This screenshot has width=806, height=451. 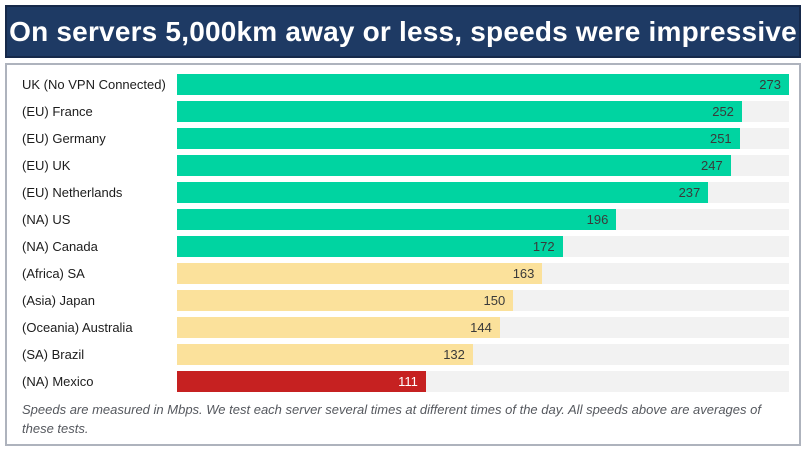 What do you see at coordinates (523, 273) in the screenshot?
I see `bar-value-label: 163` at bounding box center [523, 273].